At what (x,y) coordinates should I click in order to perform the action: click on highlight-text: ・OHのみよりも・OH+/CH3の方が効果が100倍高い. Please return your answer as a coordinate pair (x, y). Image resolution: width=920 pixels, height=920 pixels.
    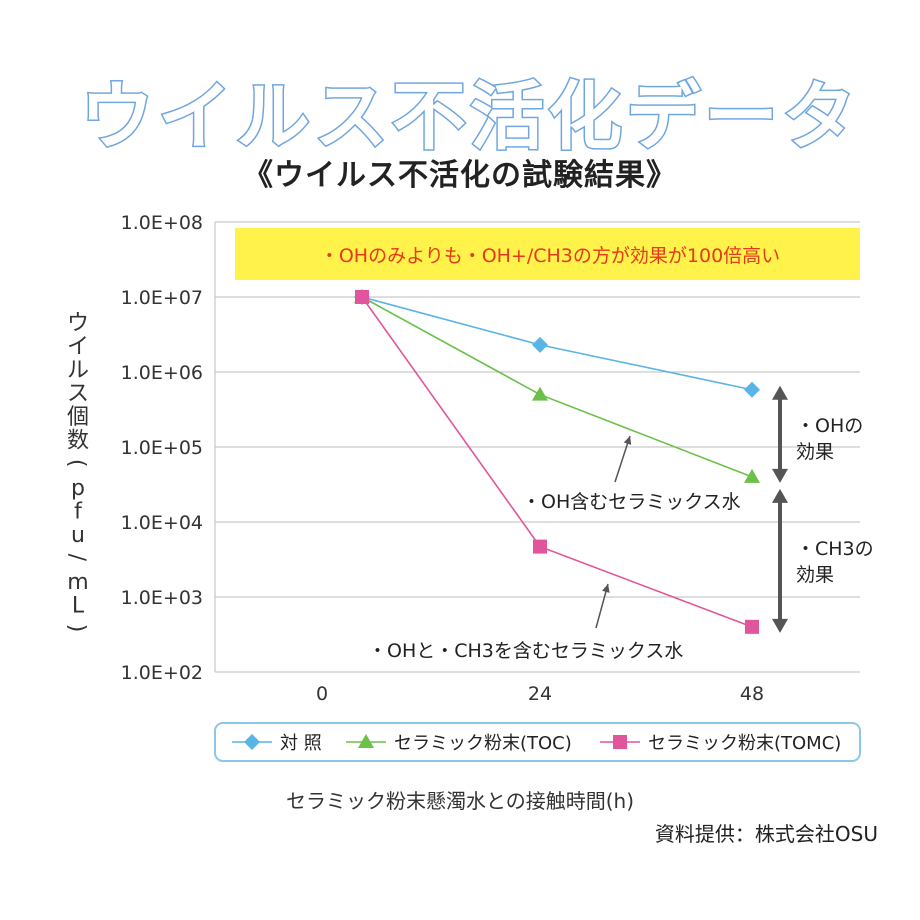
    Looking at the image, I should click on (550, 256).